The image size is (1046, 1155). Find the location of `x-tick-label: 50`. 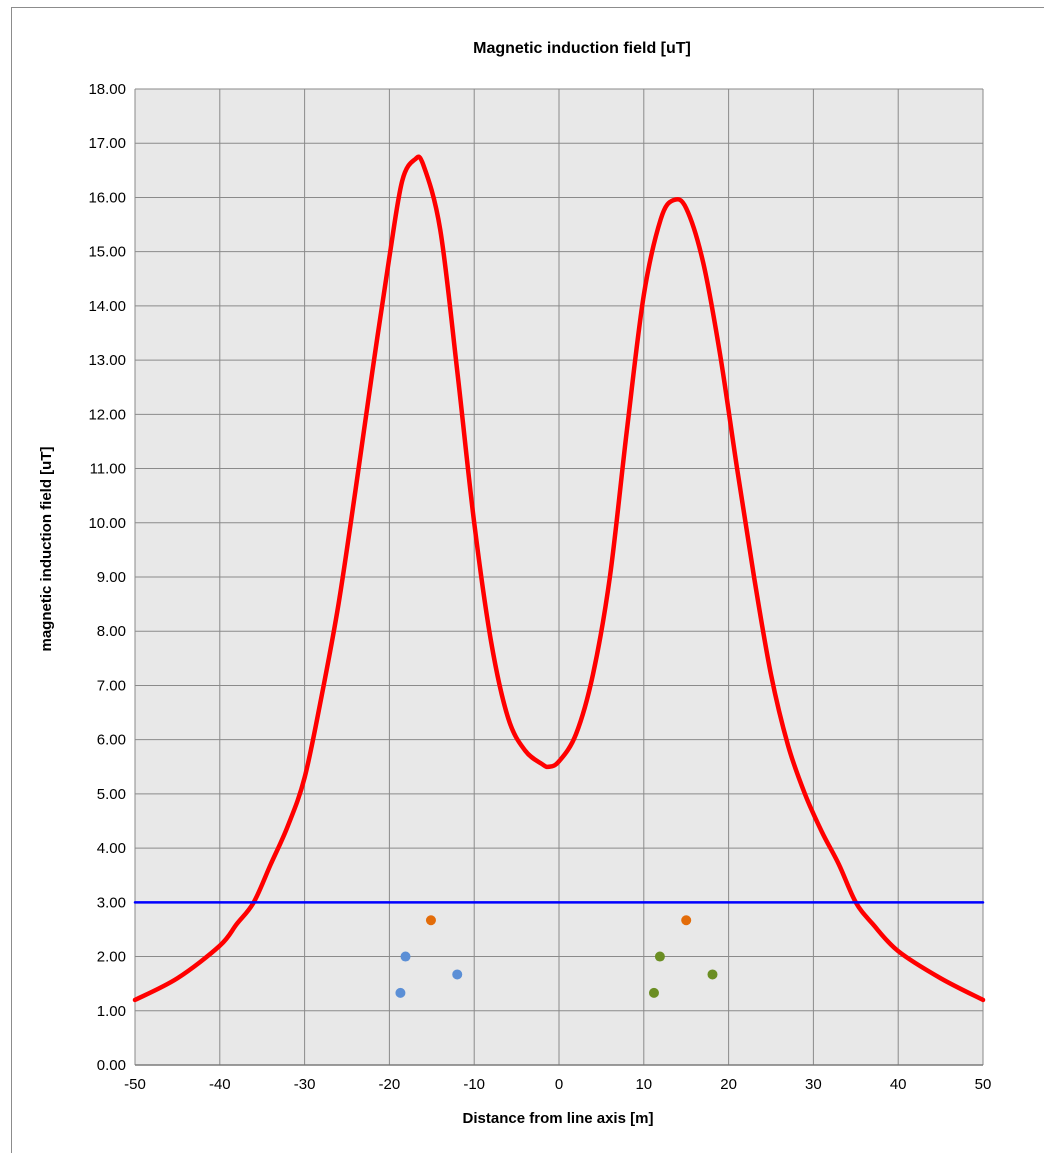

x-tick-label: 50 is located at coordinates (983, 1084).